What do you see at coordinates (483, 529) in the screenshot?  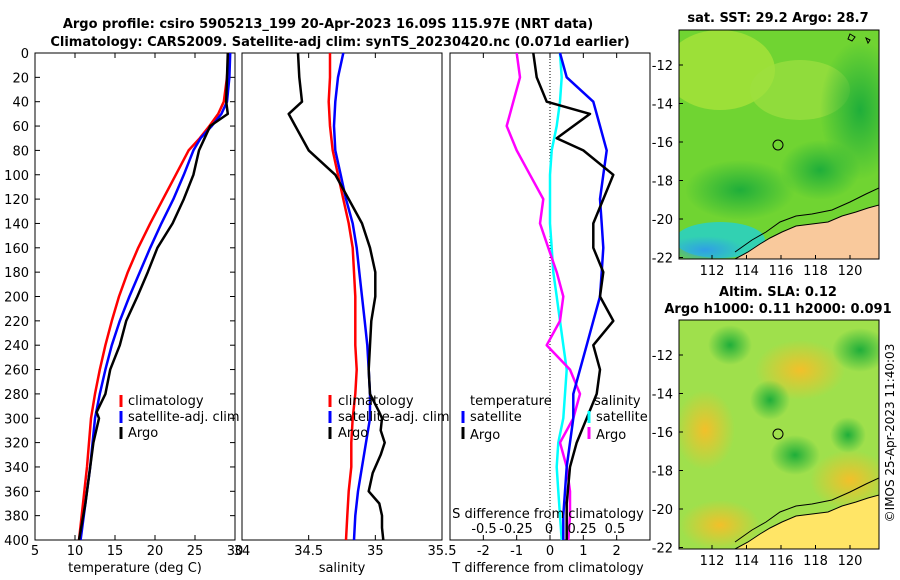 I see `s-tick-label: -0.5` at bounding box center [483, 529].